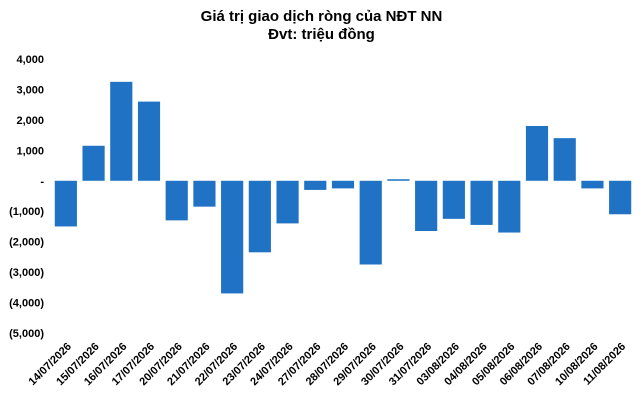 This screenshot has height=404, width=643. What do you see at coordinates (26, 212) in the screenshot?
I see `y-tick-label: (1,000)` at bounding box center [26, 212].